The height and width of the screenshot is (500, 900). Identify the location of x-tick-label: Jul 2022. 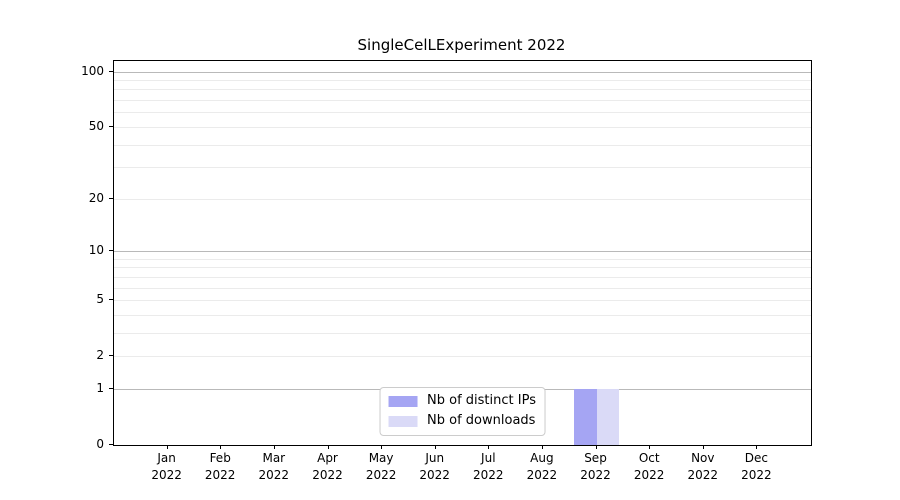
(488, 466).